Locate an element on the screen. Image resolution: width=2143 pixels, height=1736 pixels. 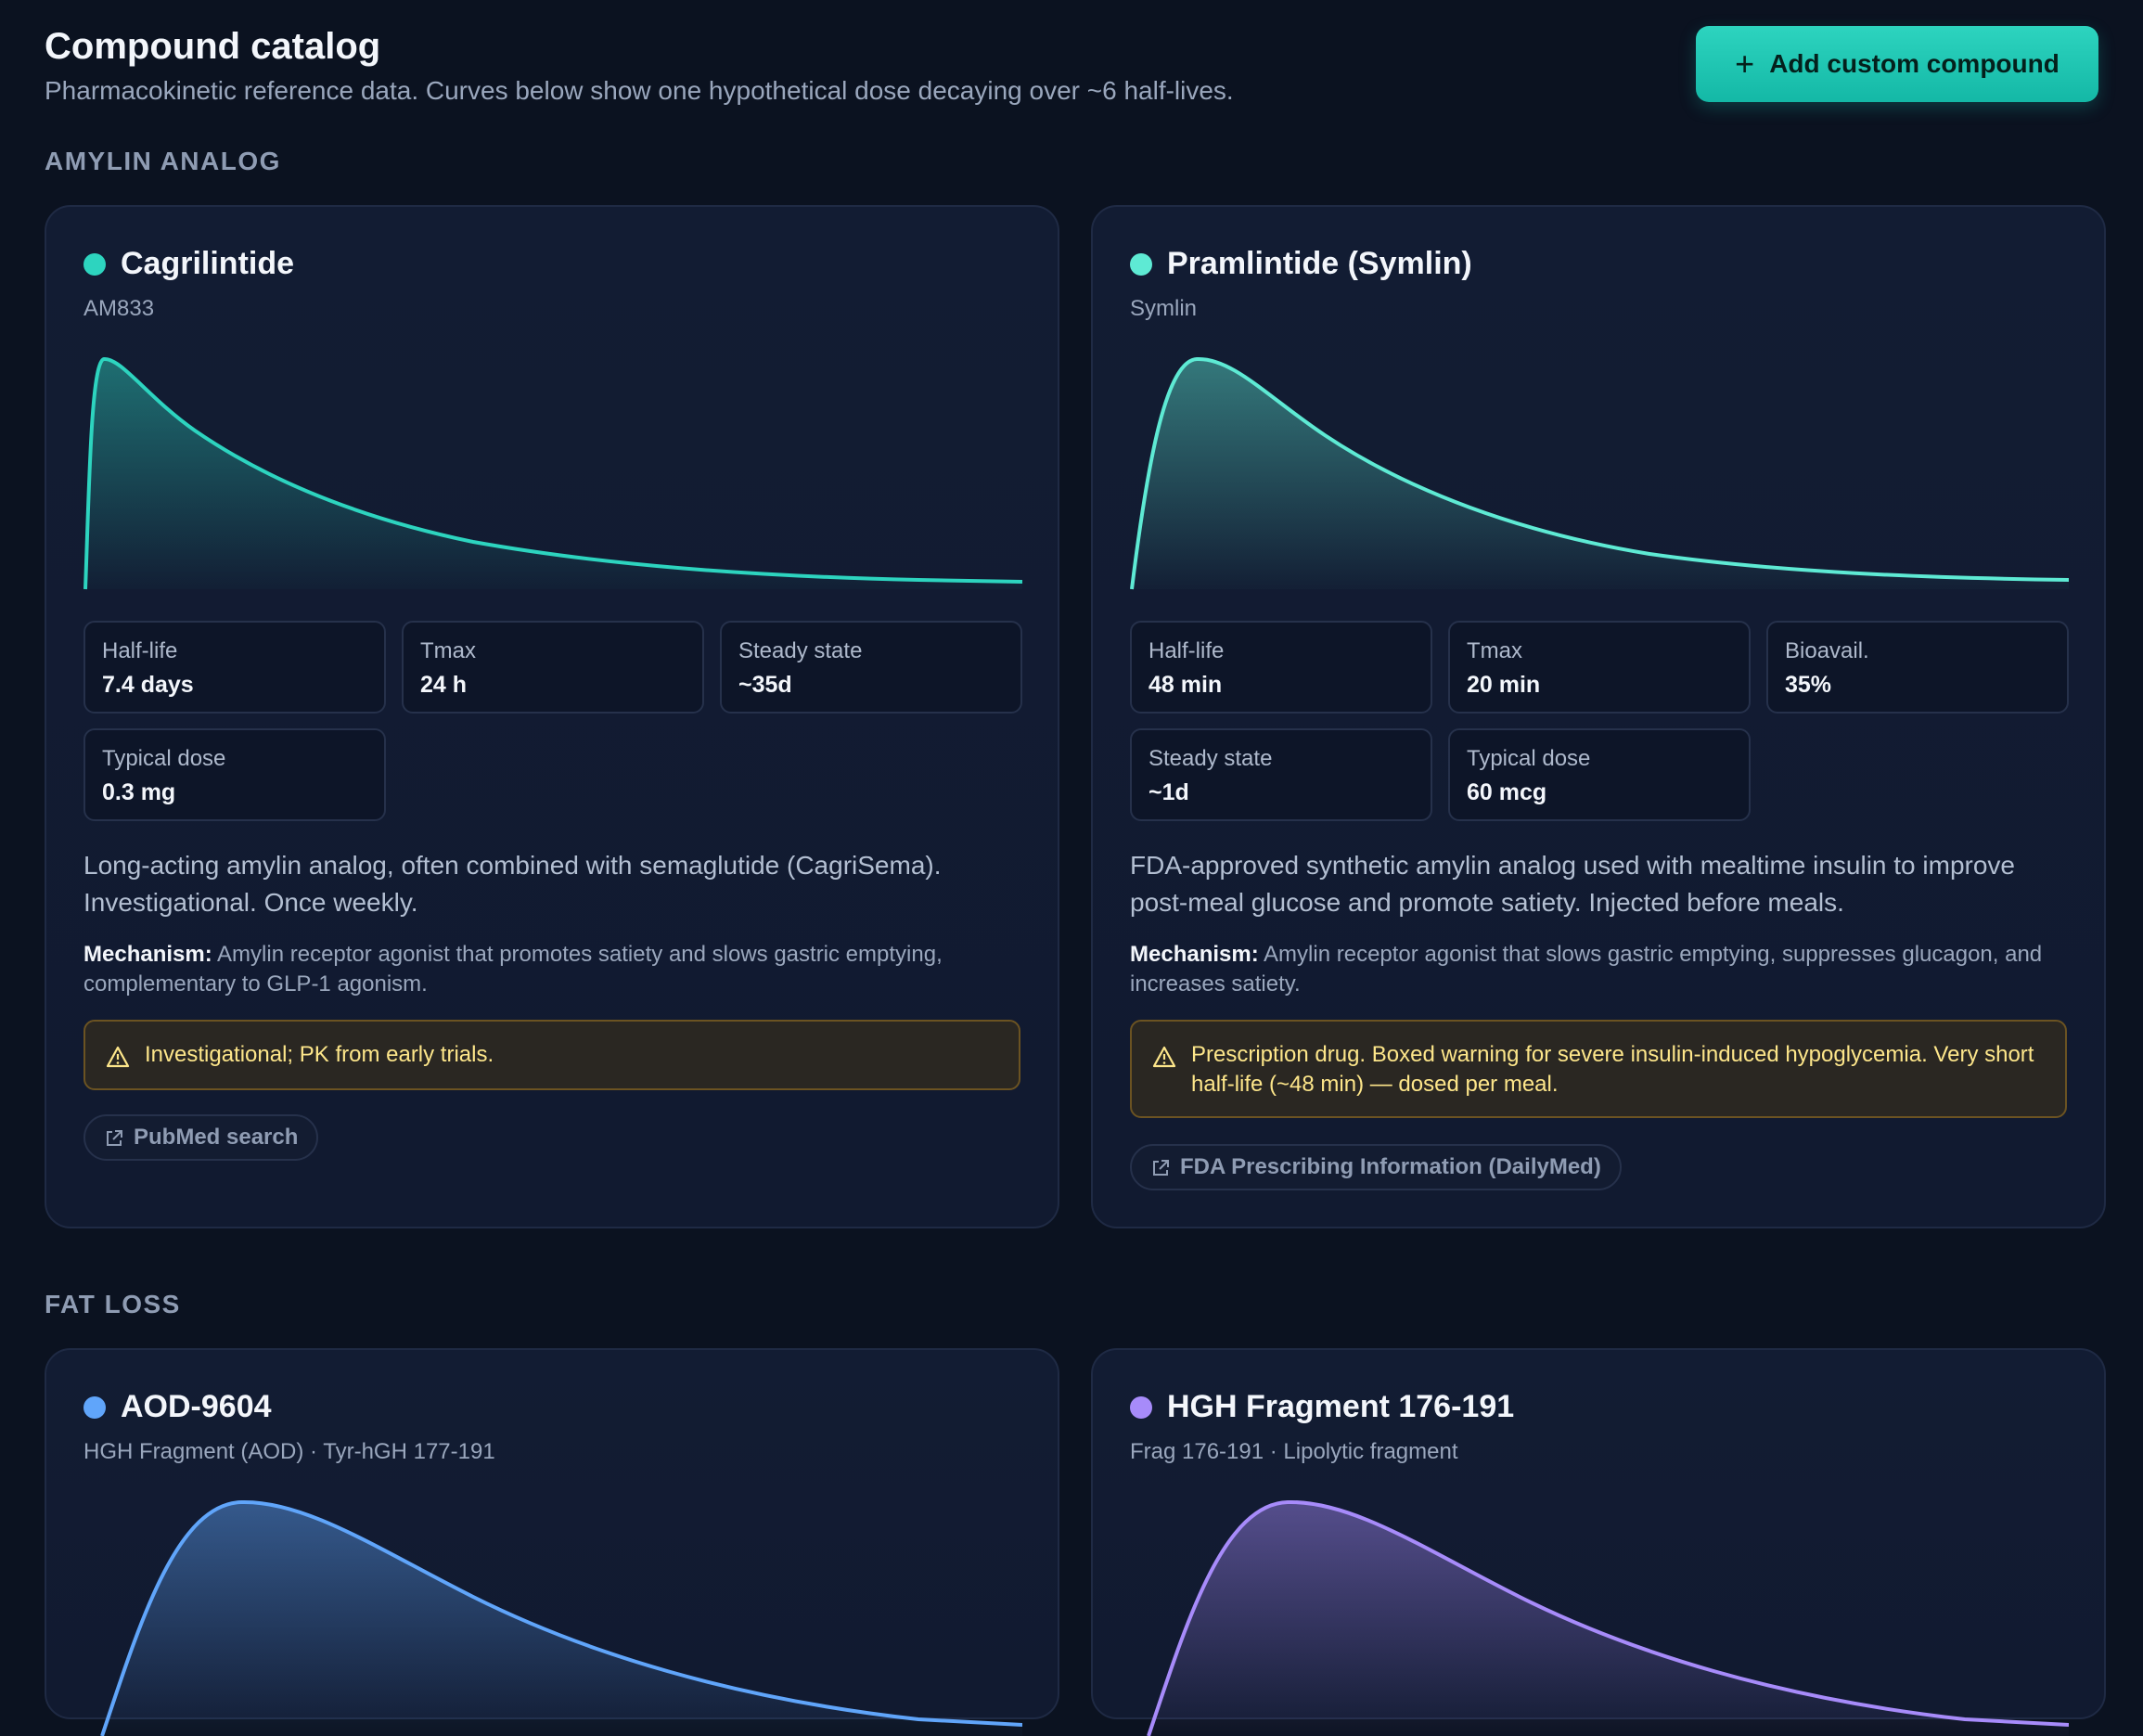
stat-value: 60 mcg is located at coordinates (1507, 792).